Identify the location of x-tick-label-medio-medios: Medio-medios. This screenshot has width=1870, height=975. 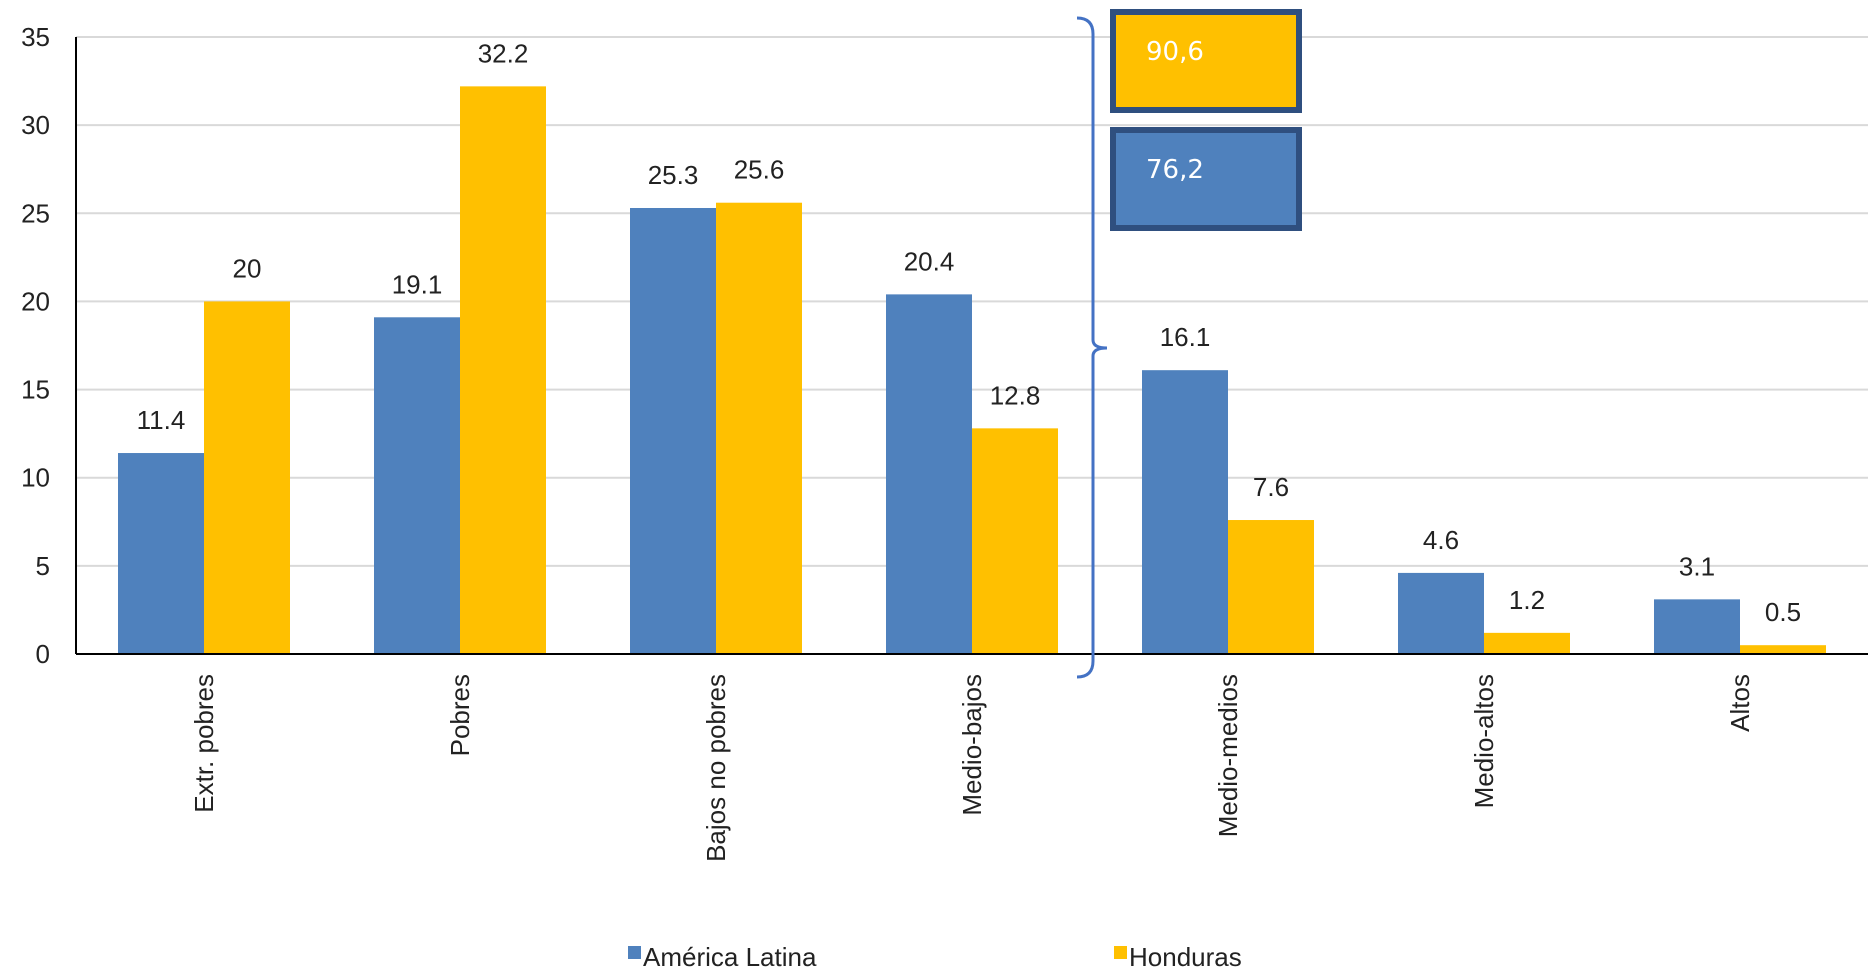
(1228, 755).